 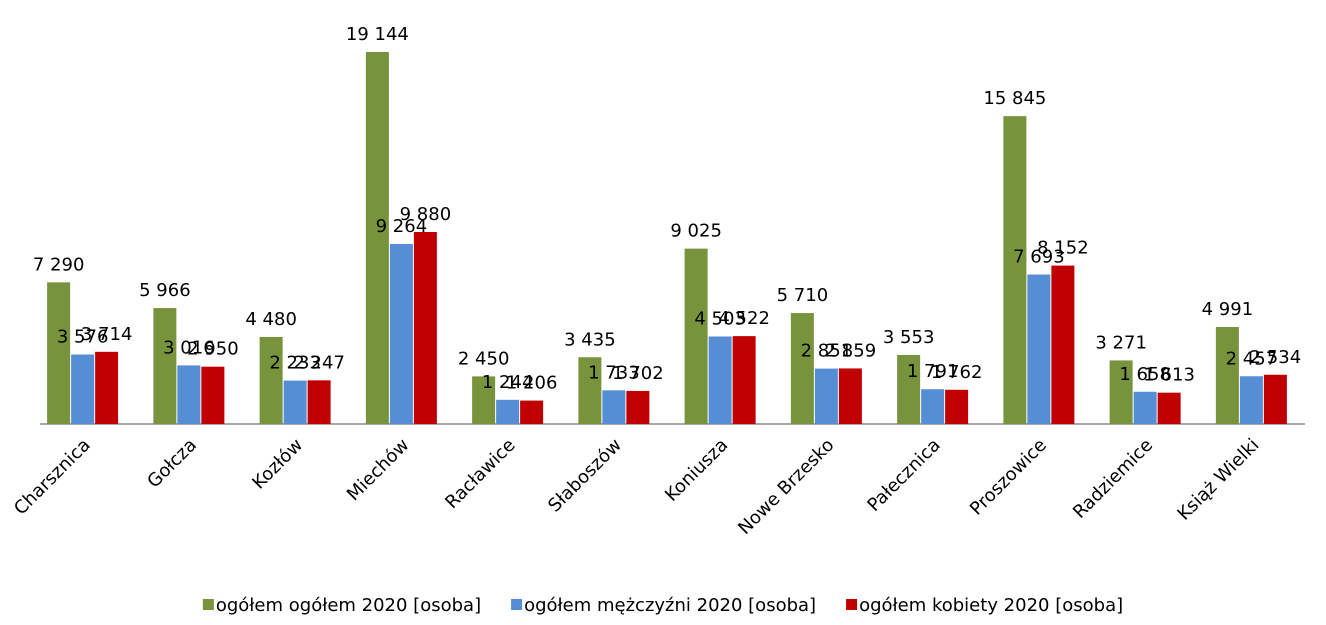 What do you see at coordinates (1008, 477) in the screenshot?
I see `x-tick-label: Proszowice` at bounding box center [1008, 477].